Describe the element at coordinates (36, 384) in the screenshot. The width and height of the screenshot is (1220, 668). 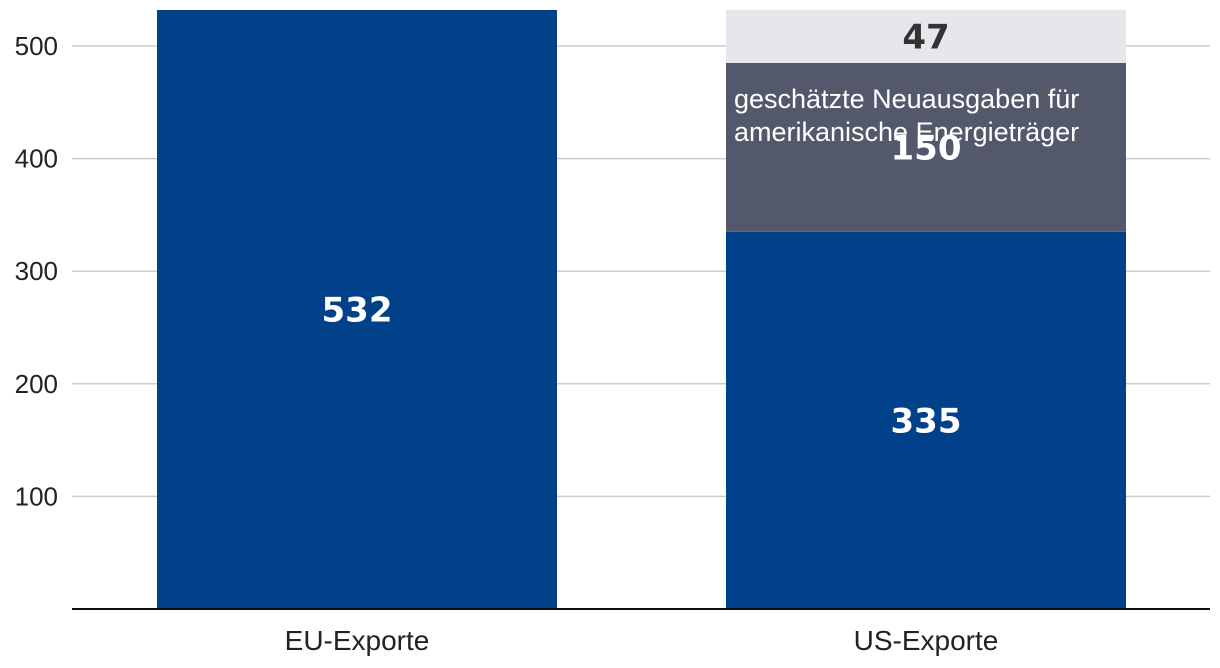
I see `y-tick-label: 200` at that location.